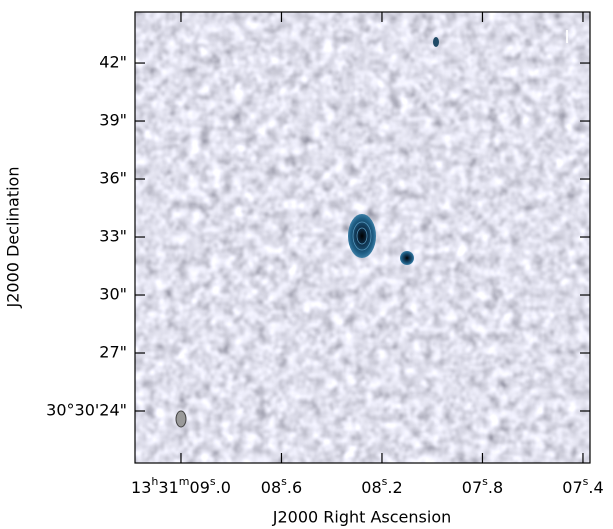 The image size is (613, 529). What do you see at coordinates (181, 486) in the screenshot?
I see `x-tick-label: 13h31m09s.0` at bounding box center [181, 486].